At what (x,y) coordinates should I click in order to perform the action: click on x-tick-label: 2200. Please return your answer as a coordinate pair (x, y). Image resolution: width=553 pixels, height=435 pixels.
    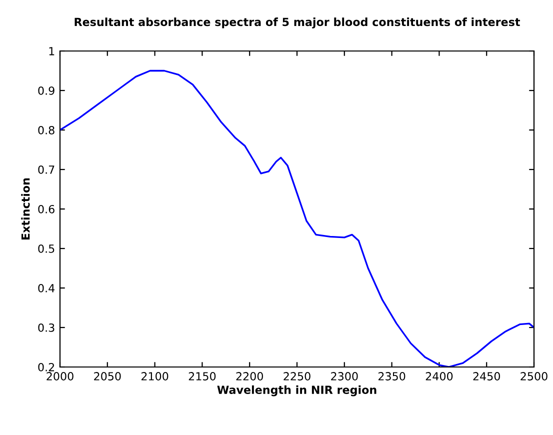
    Looking at the image, I should click on (249, 376).